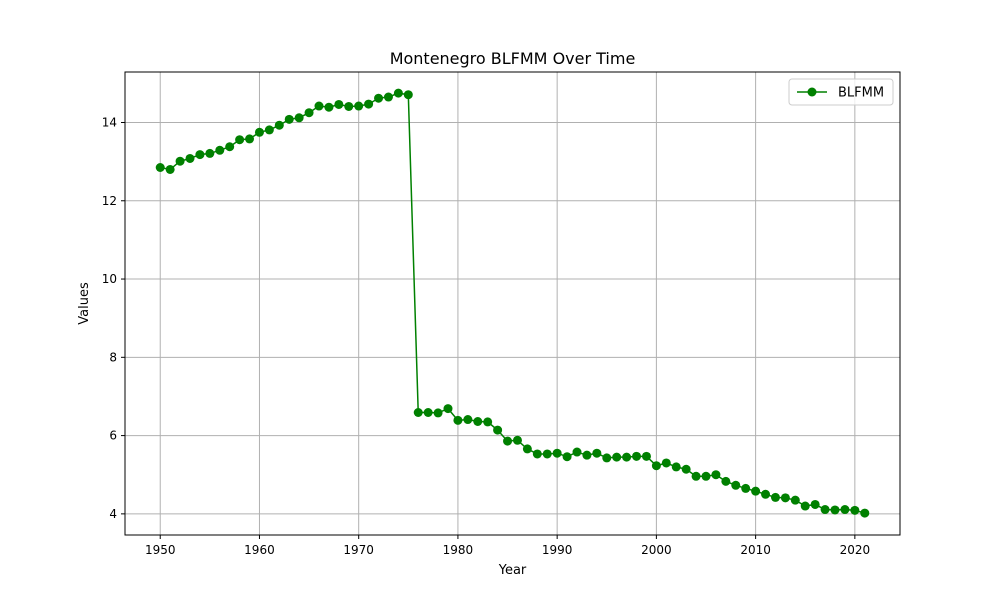 Image resolution: width=1000 pixels, height=600 pixels. I want to click on y-tick-label: 4, so click(113, 514).